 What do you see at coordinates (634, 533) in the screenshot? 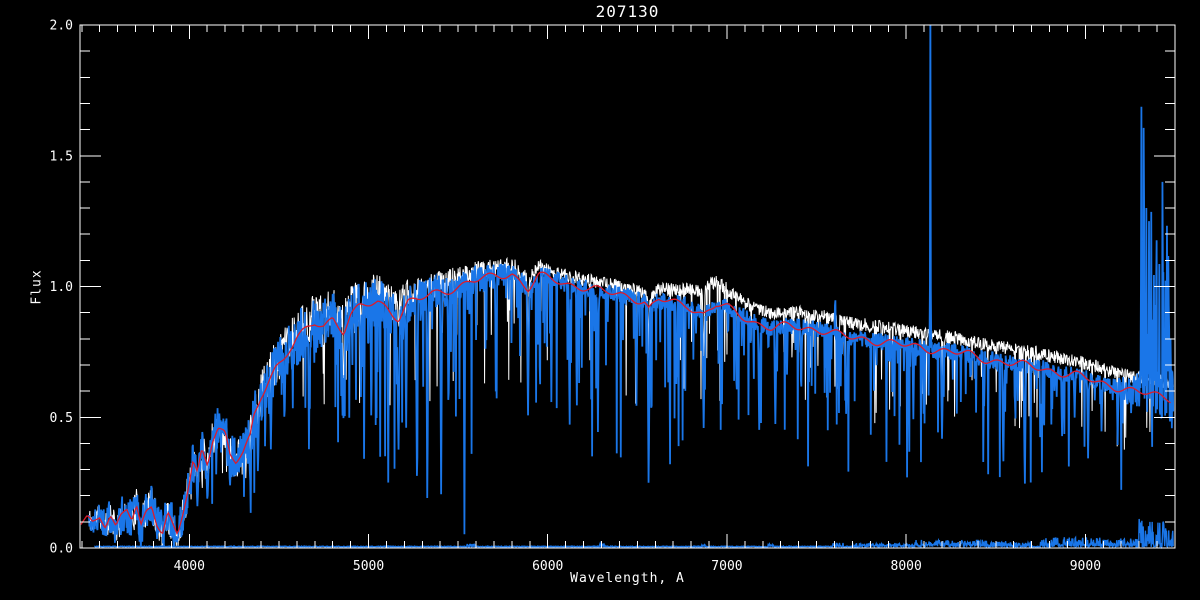
I see `sky-residual-series` at bounding box center [634, 533].